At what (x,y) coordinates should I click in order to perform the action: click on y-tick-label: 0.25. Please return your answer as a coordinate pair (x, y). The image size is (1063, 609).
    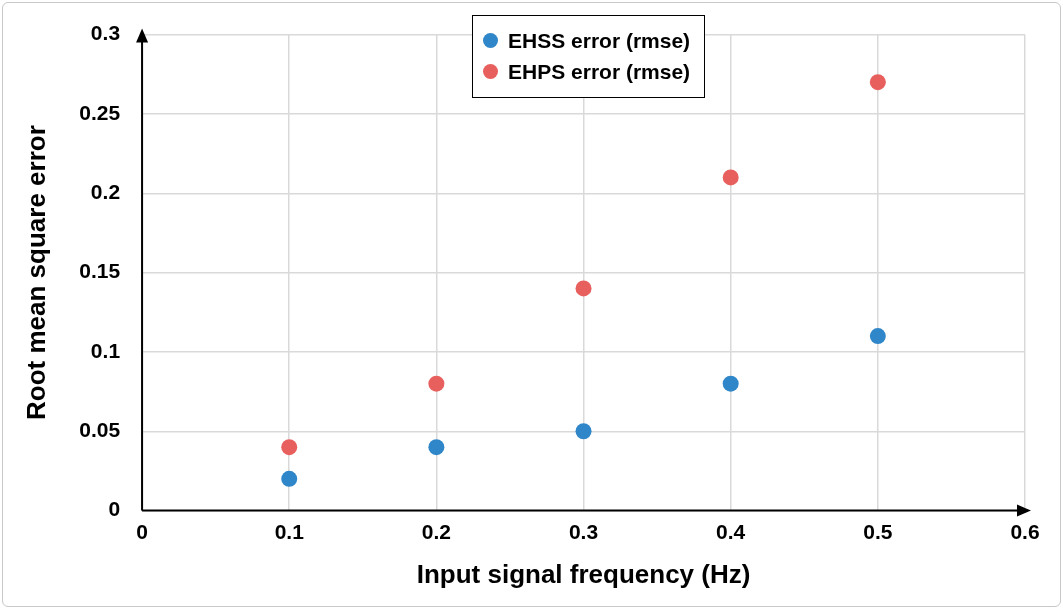
    Looking at the image, I should click on (100, 112).